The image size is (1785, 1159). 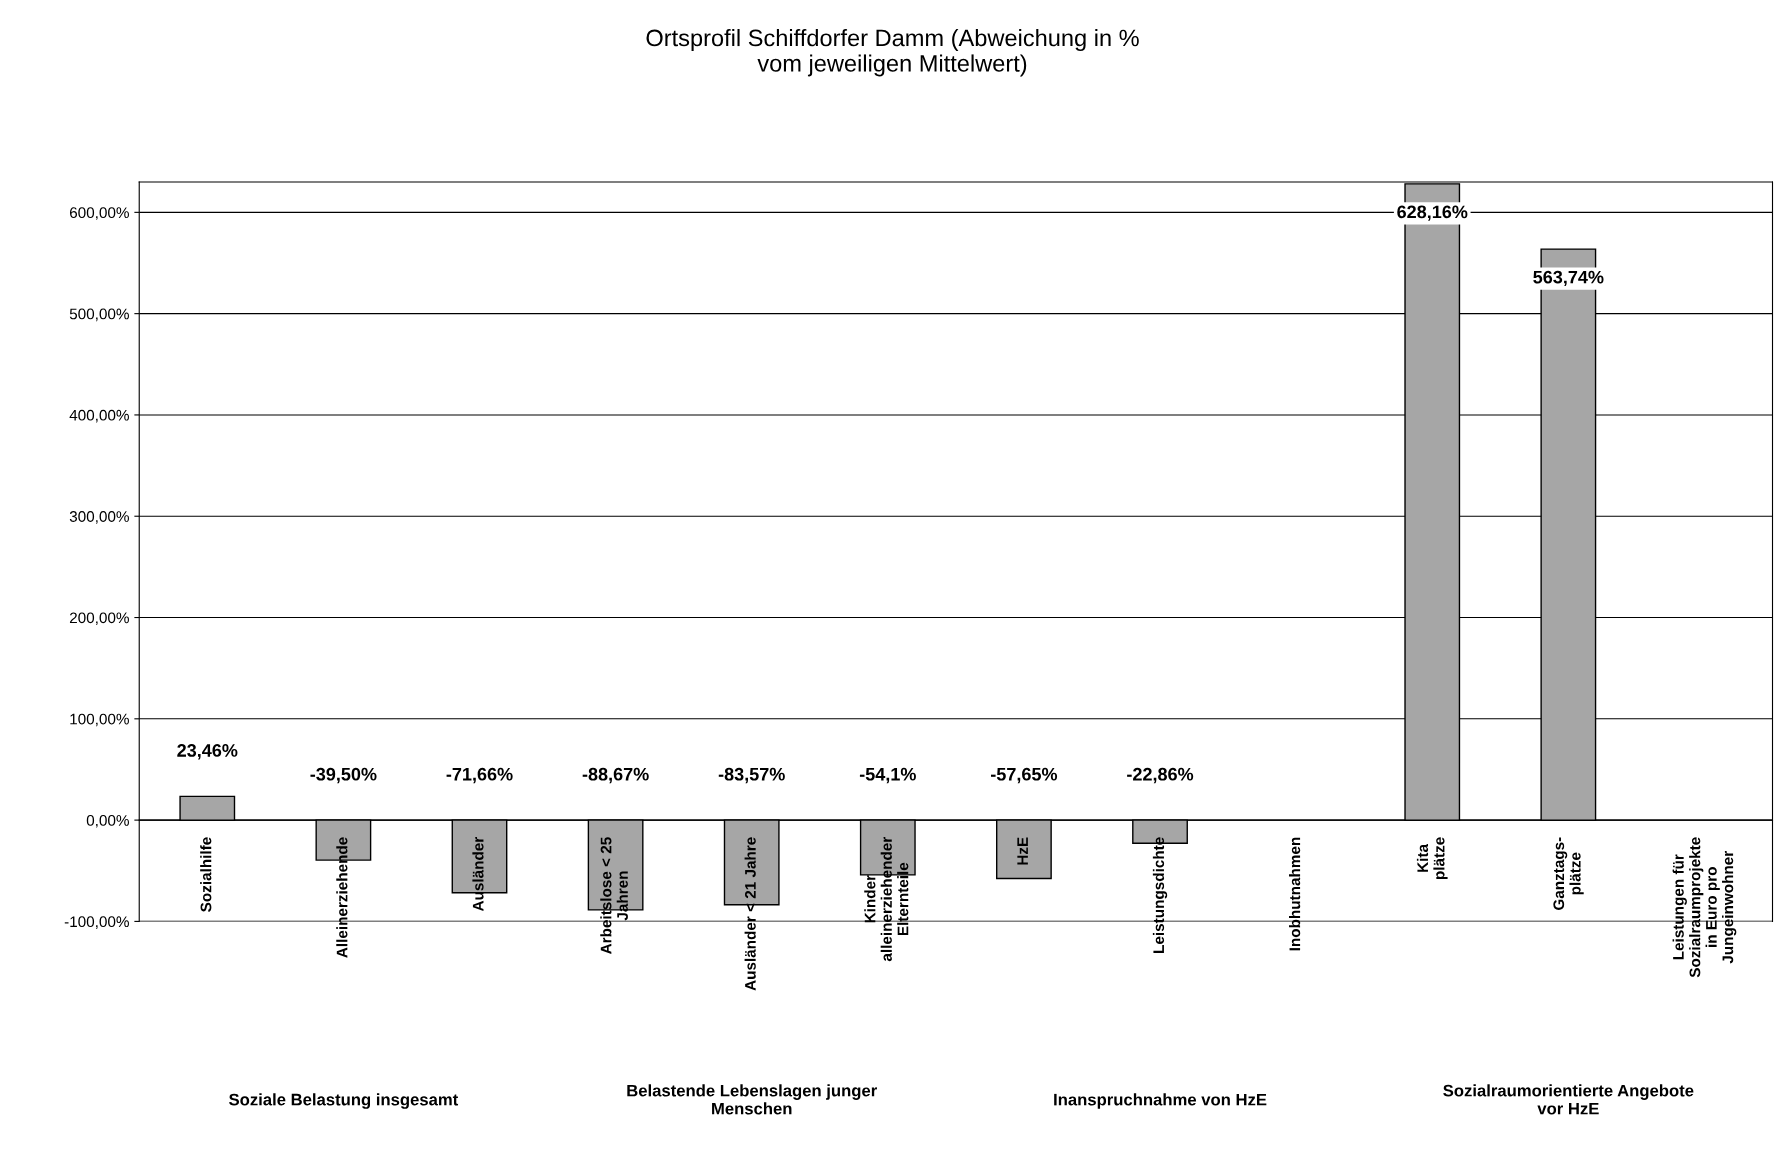 What do you see at coordinates (99, 517) in the screenshot?
I see `y-tick-label: 300,00%` at bounding box center [99, 517].